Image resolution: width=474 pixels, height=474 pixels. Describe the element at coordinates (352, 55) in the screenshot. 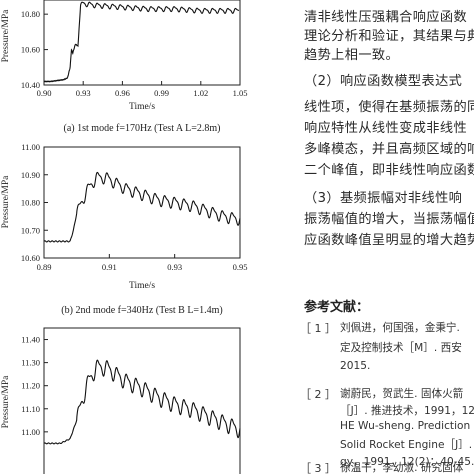

I see `paragraph-line: 趋势上相一致。` at that location.